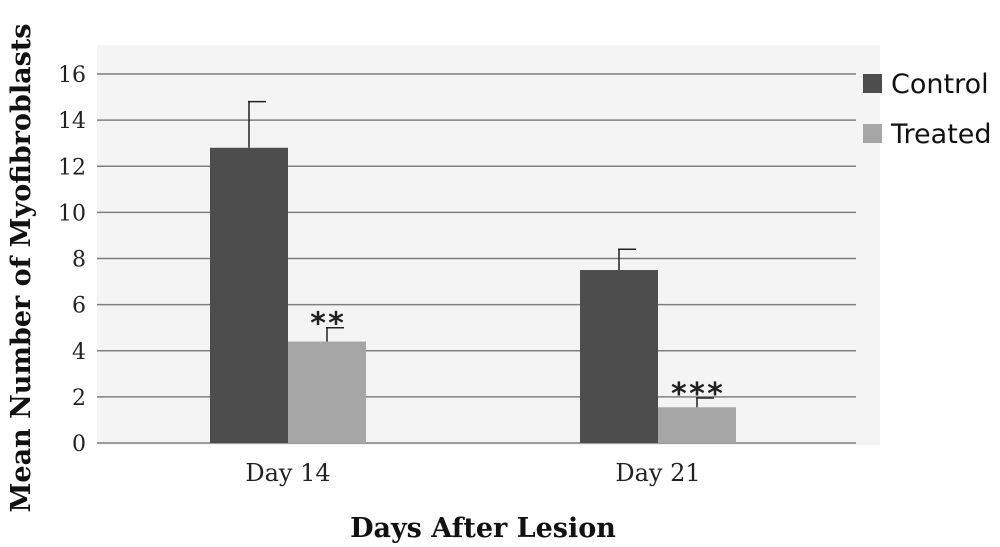 The image size is (1000, 547). I want to click on x-axis-title: Days After Lesion, so click(483, 528).